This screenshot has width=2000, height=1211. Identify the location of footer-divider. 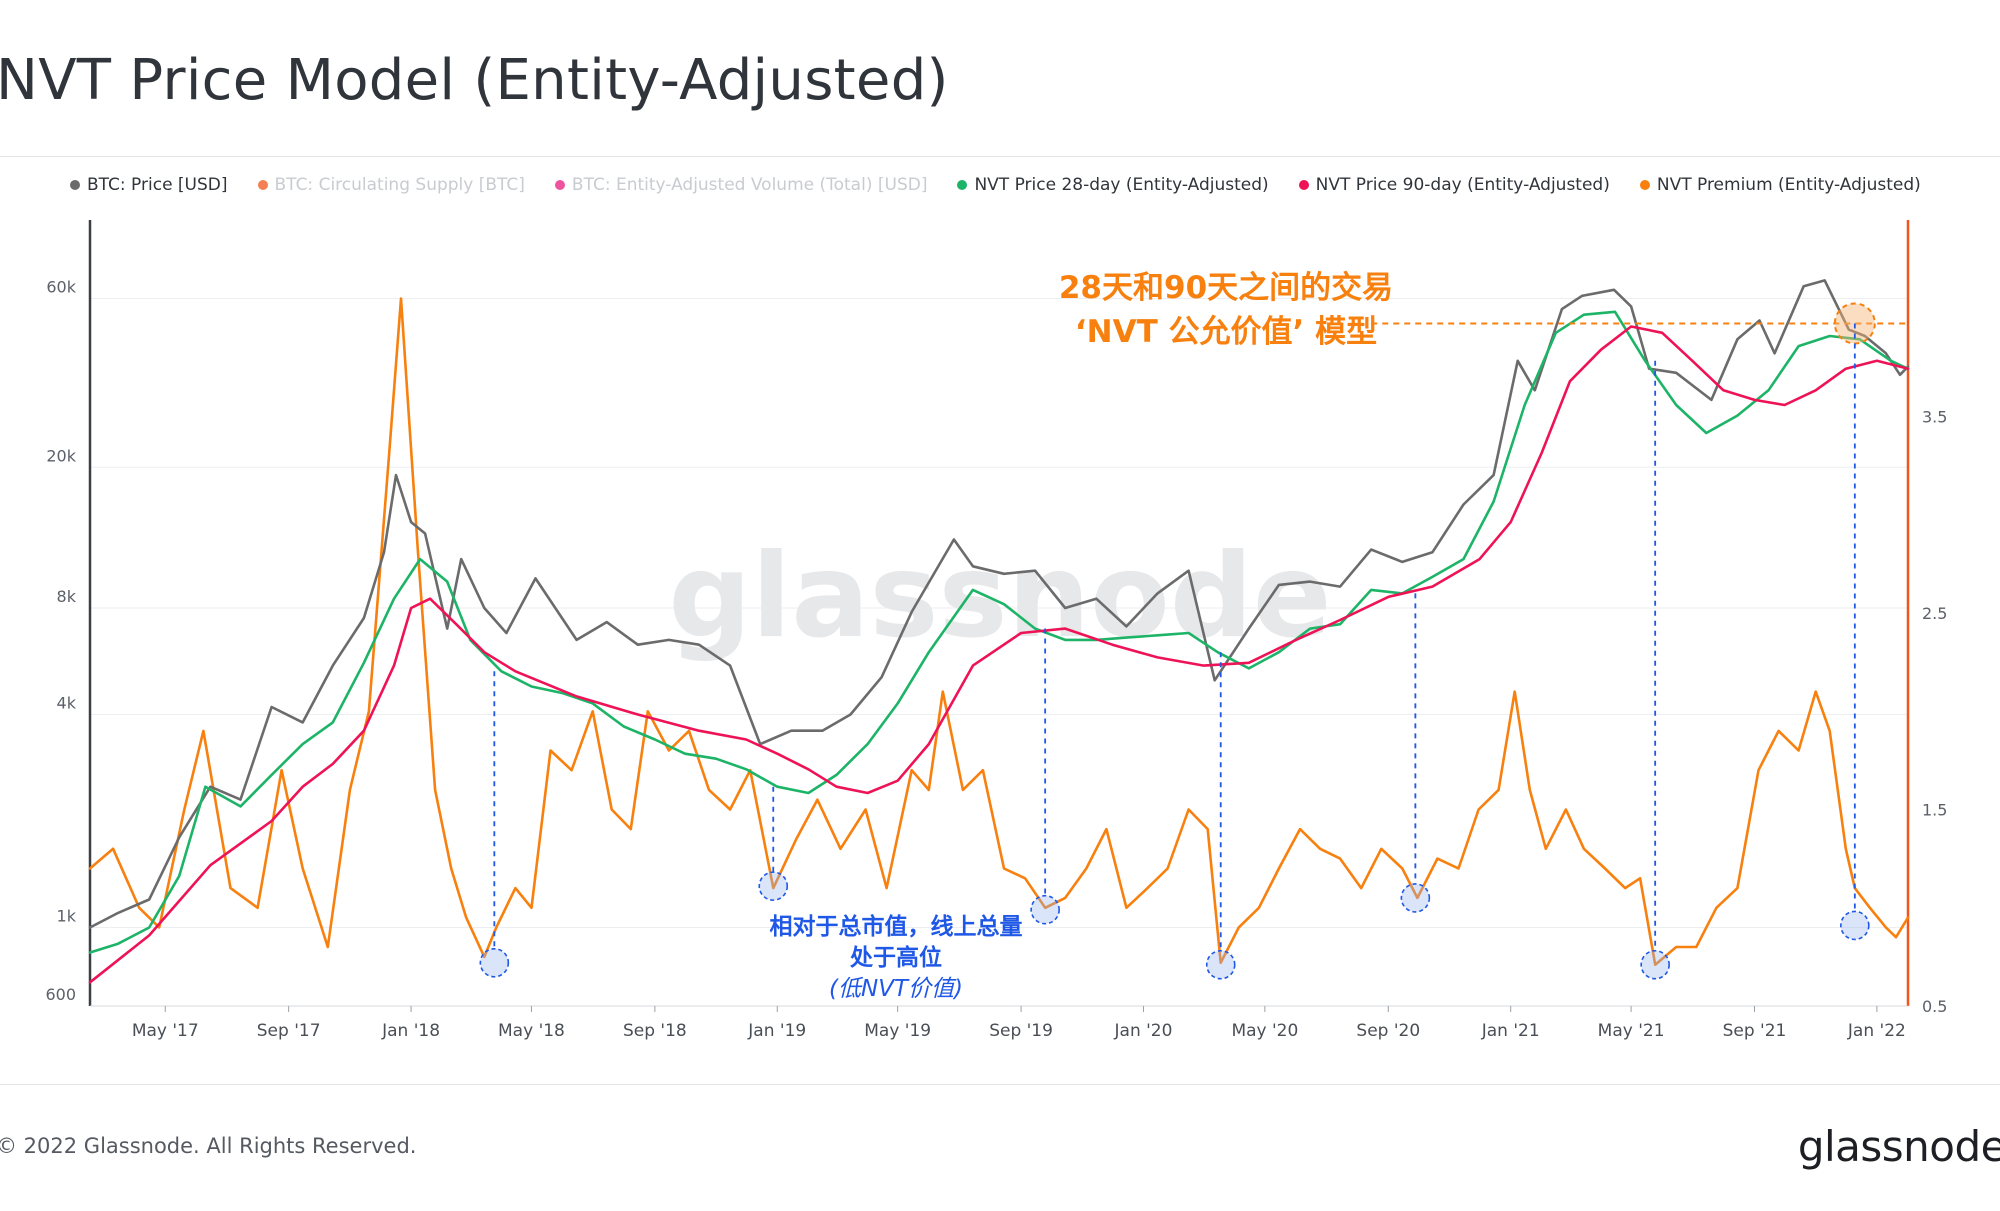
(1000, 1084).